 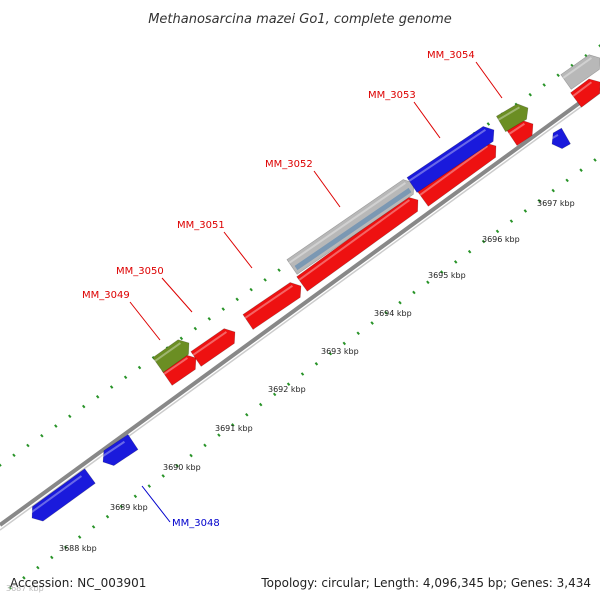 What do you see at coordinates (353, 229) in the screenshot?
I see `feature-highlight` at bounding box center [353, 229].